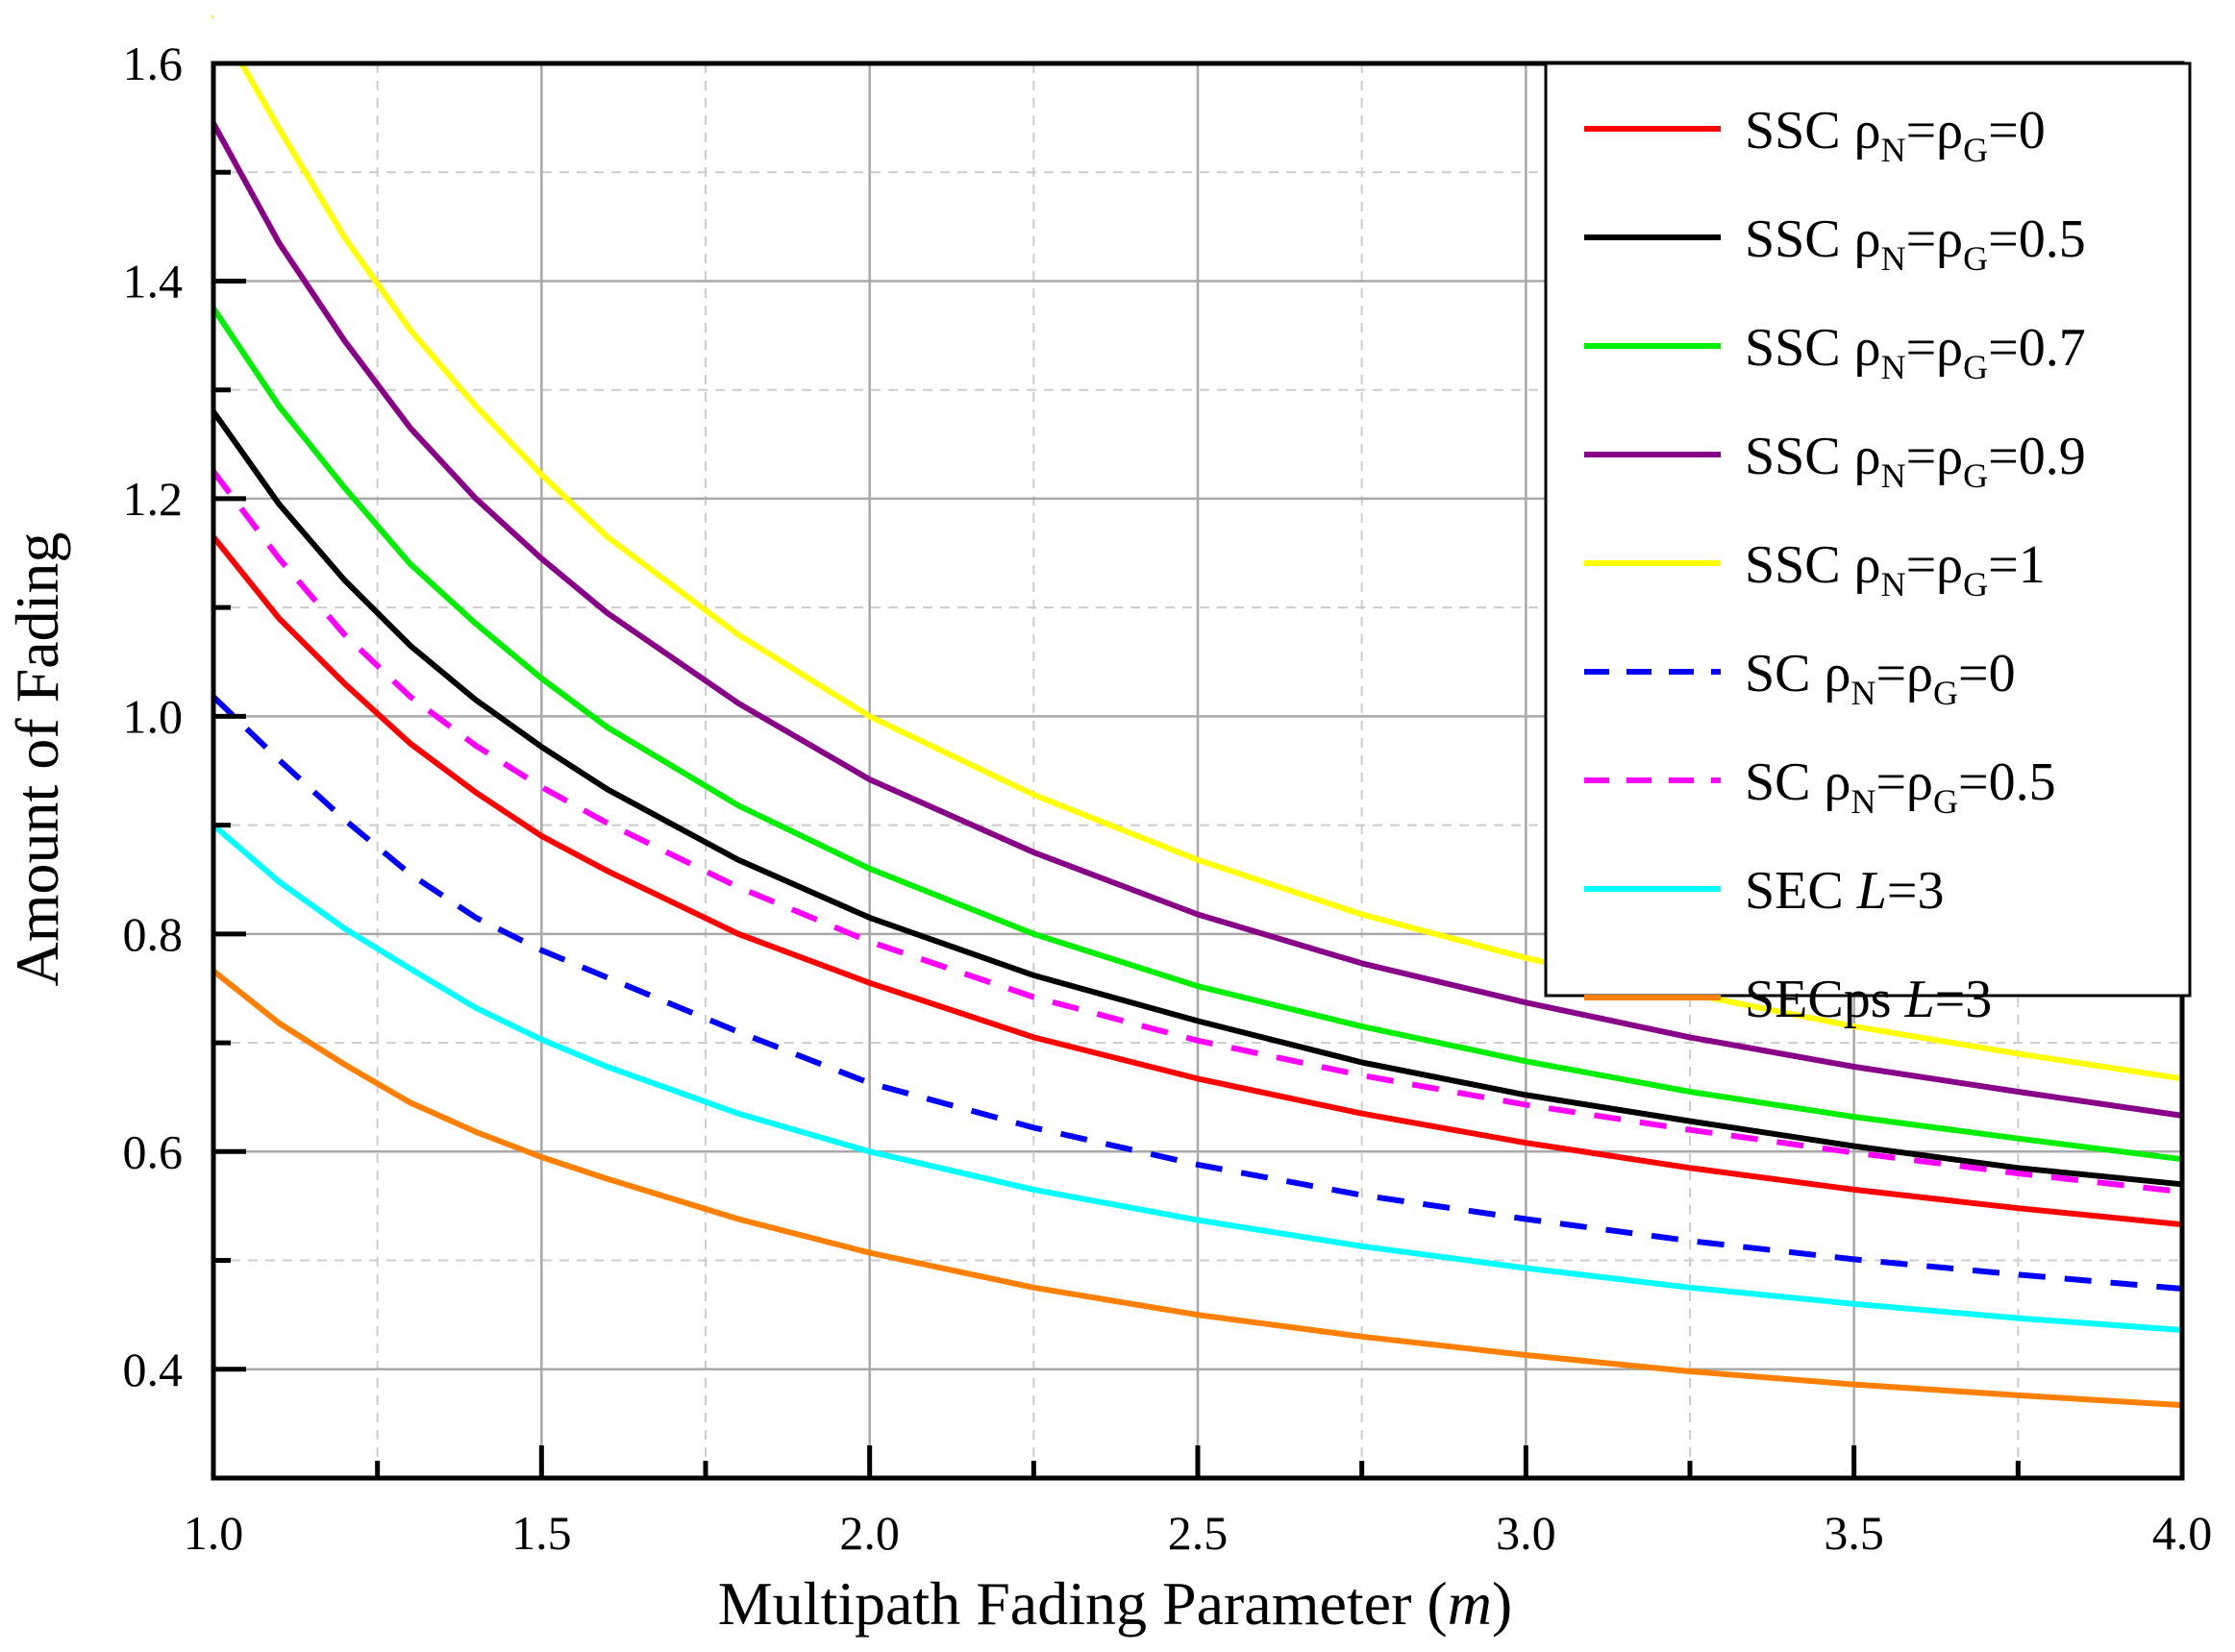 The image size is (2235, 1652). What do you see at coordinates (153, 63) in the screenshot?
I see `y-tick-label: 1.6` at bounding box center [153, 63].